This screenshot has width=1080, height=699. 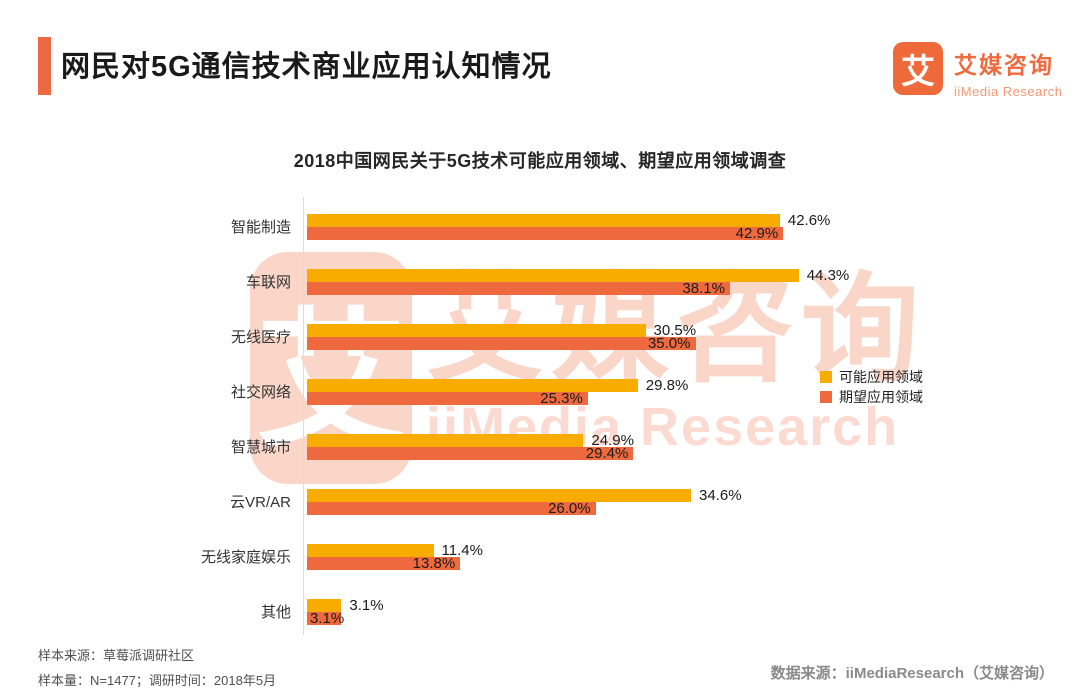 I want to click on legend-item-possible: 可能应用领域, so click(x=871, y=377).